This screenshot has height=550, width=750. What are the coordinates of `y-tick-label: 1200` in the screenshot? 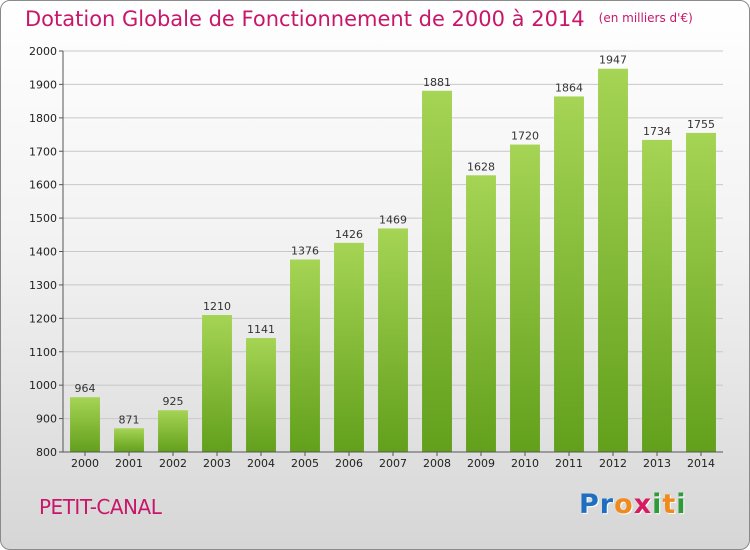 It's located at (43, 318).